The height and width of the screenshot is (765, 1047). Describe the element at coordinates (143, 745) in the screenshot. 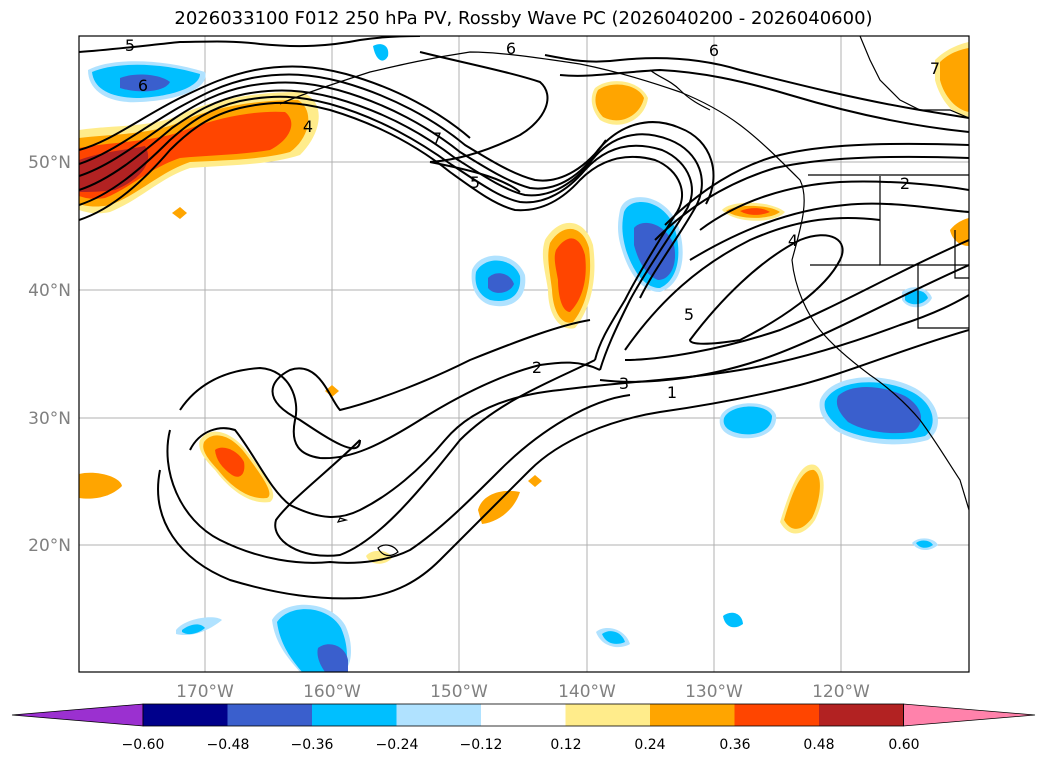

I see `colorbar-tick-label: −0.60` at that location.